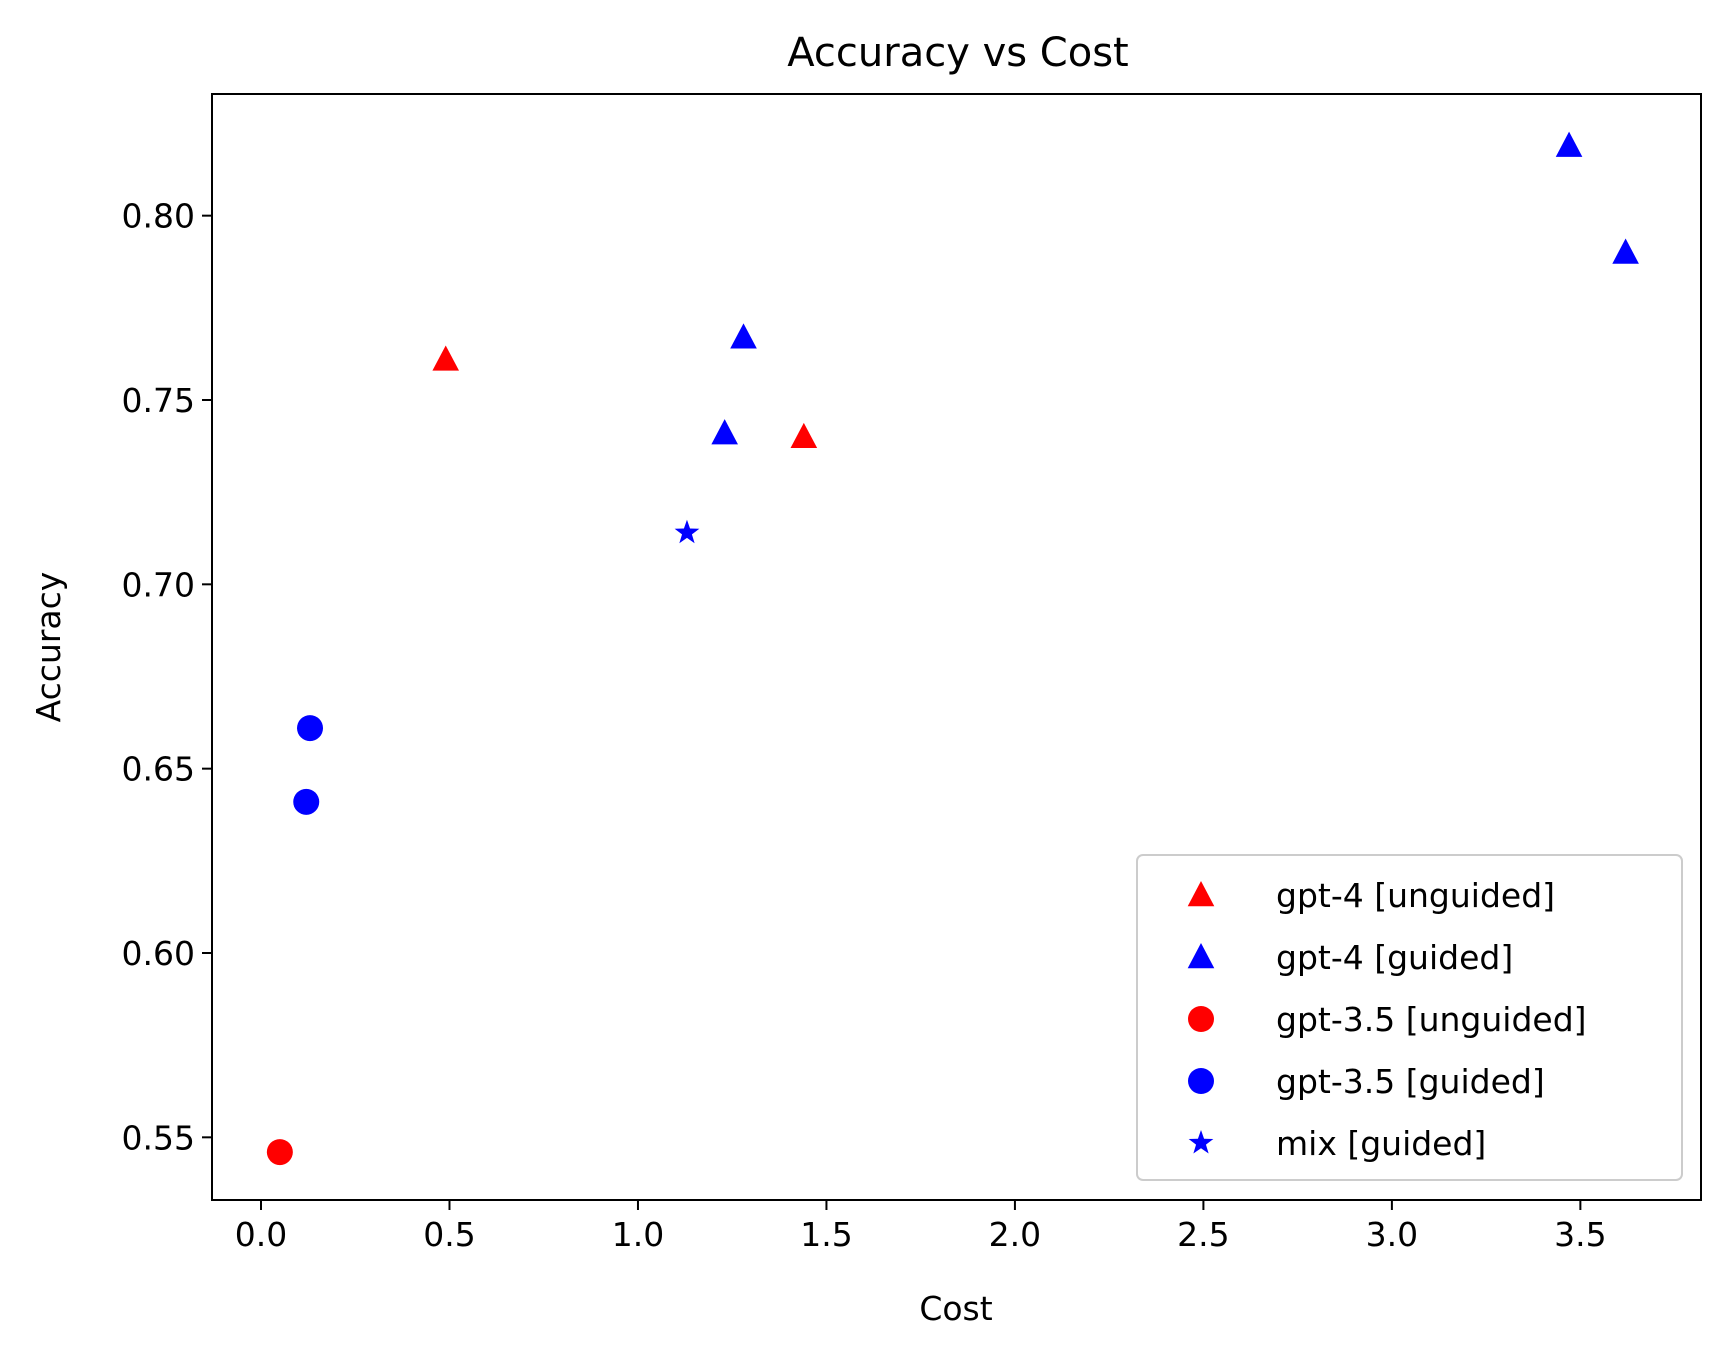 This screenshot has height=1361, width=1728. Describe the element at coordinates (158, 400) in the screenshot. I see `y-tick-label: 0.75` at that location.